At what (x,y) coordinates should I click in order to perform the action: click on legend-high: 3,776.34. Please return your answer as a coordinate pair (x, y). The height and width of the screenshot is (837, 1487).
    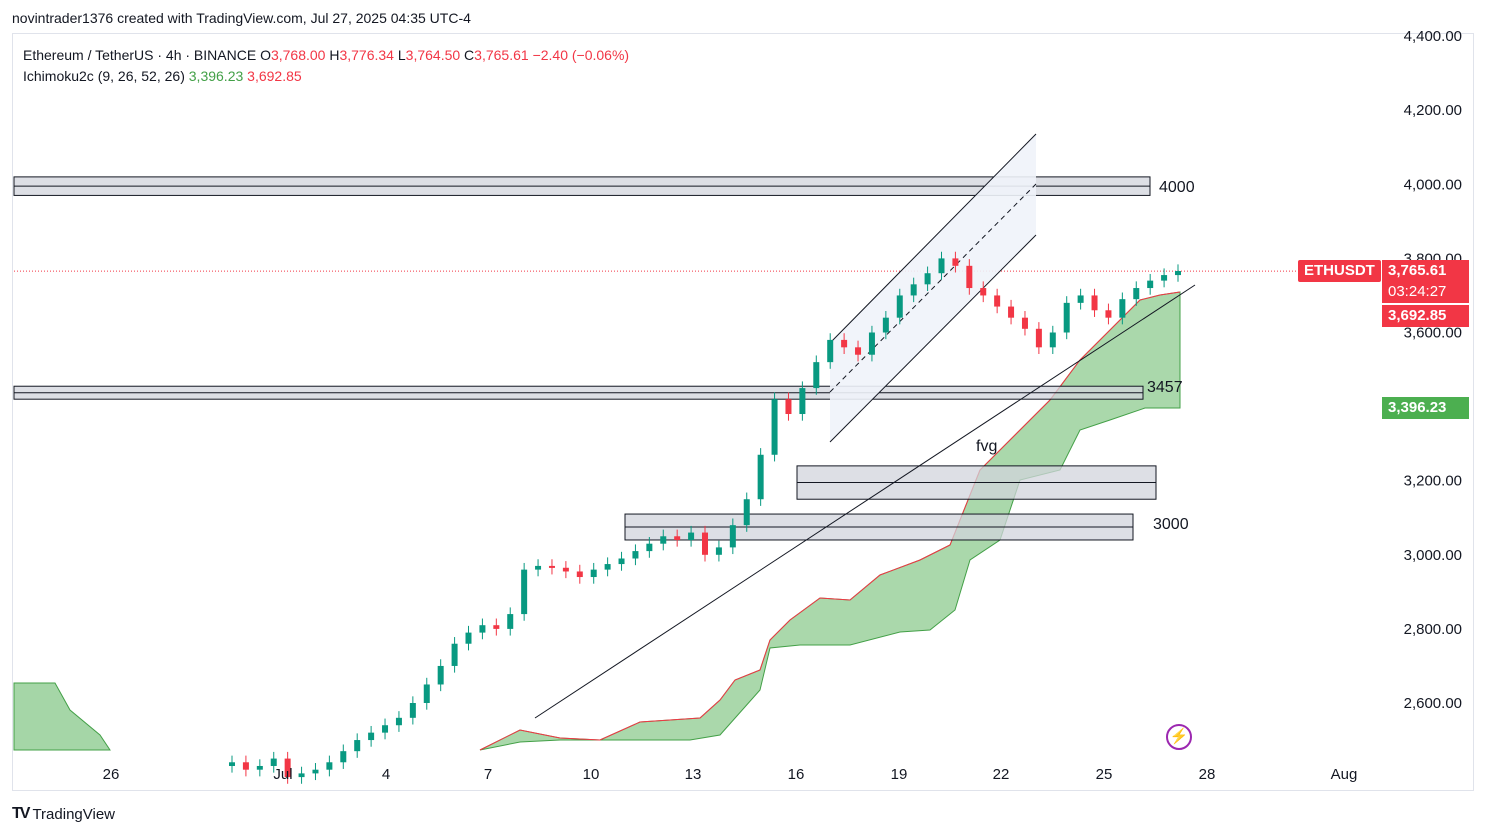
    Looking at the image, I should click on (366, 55).